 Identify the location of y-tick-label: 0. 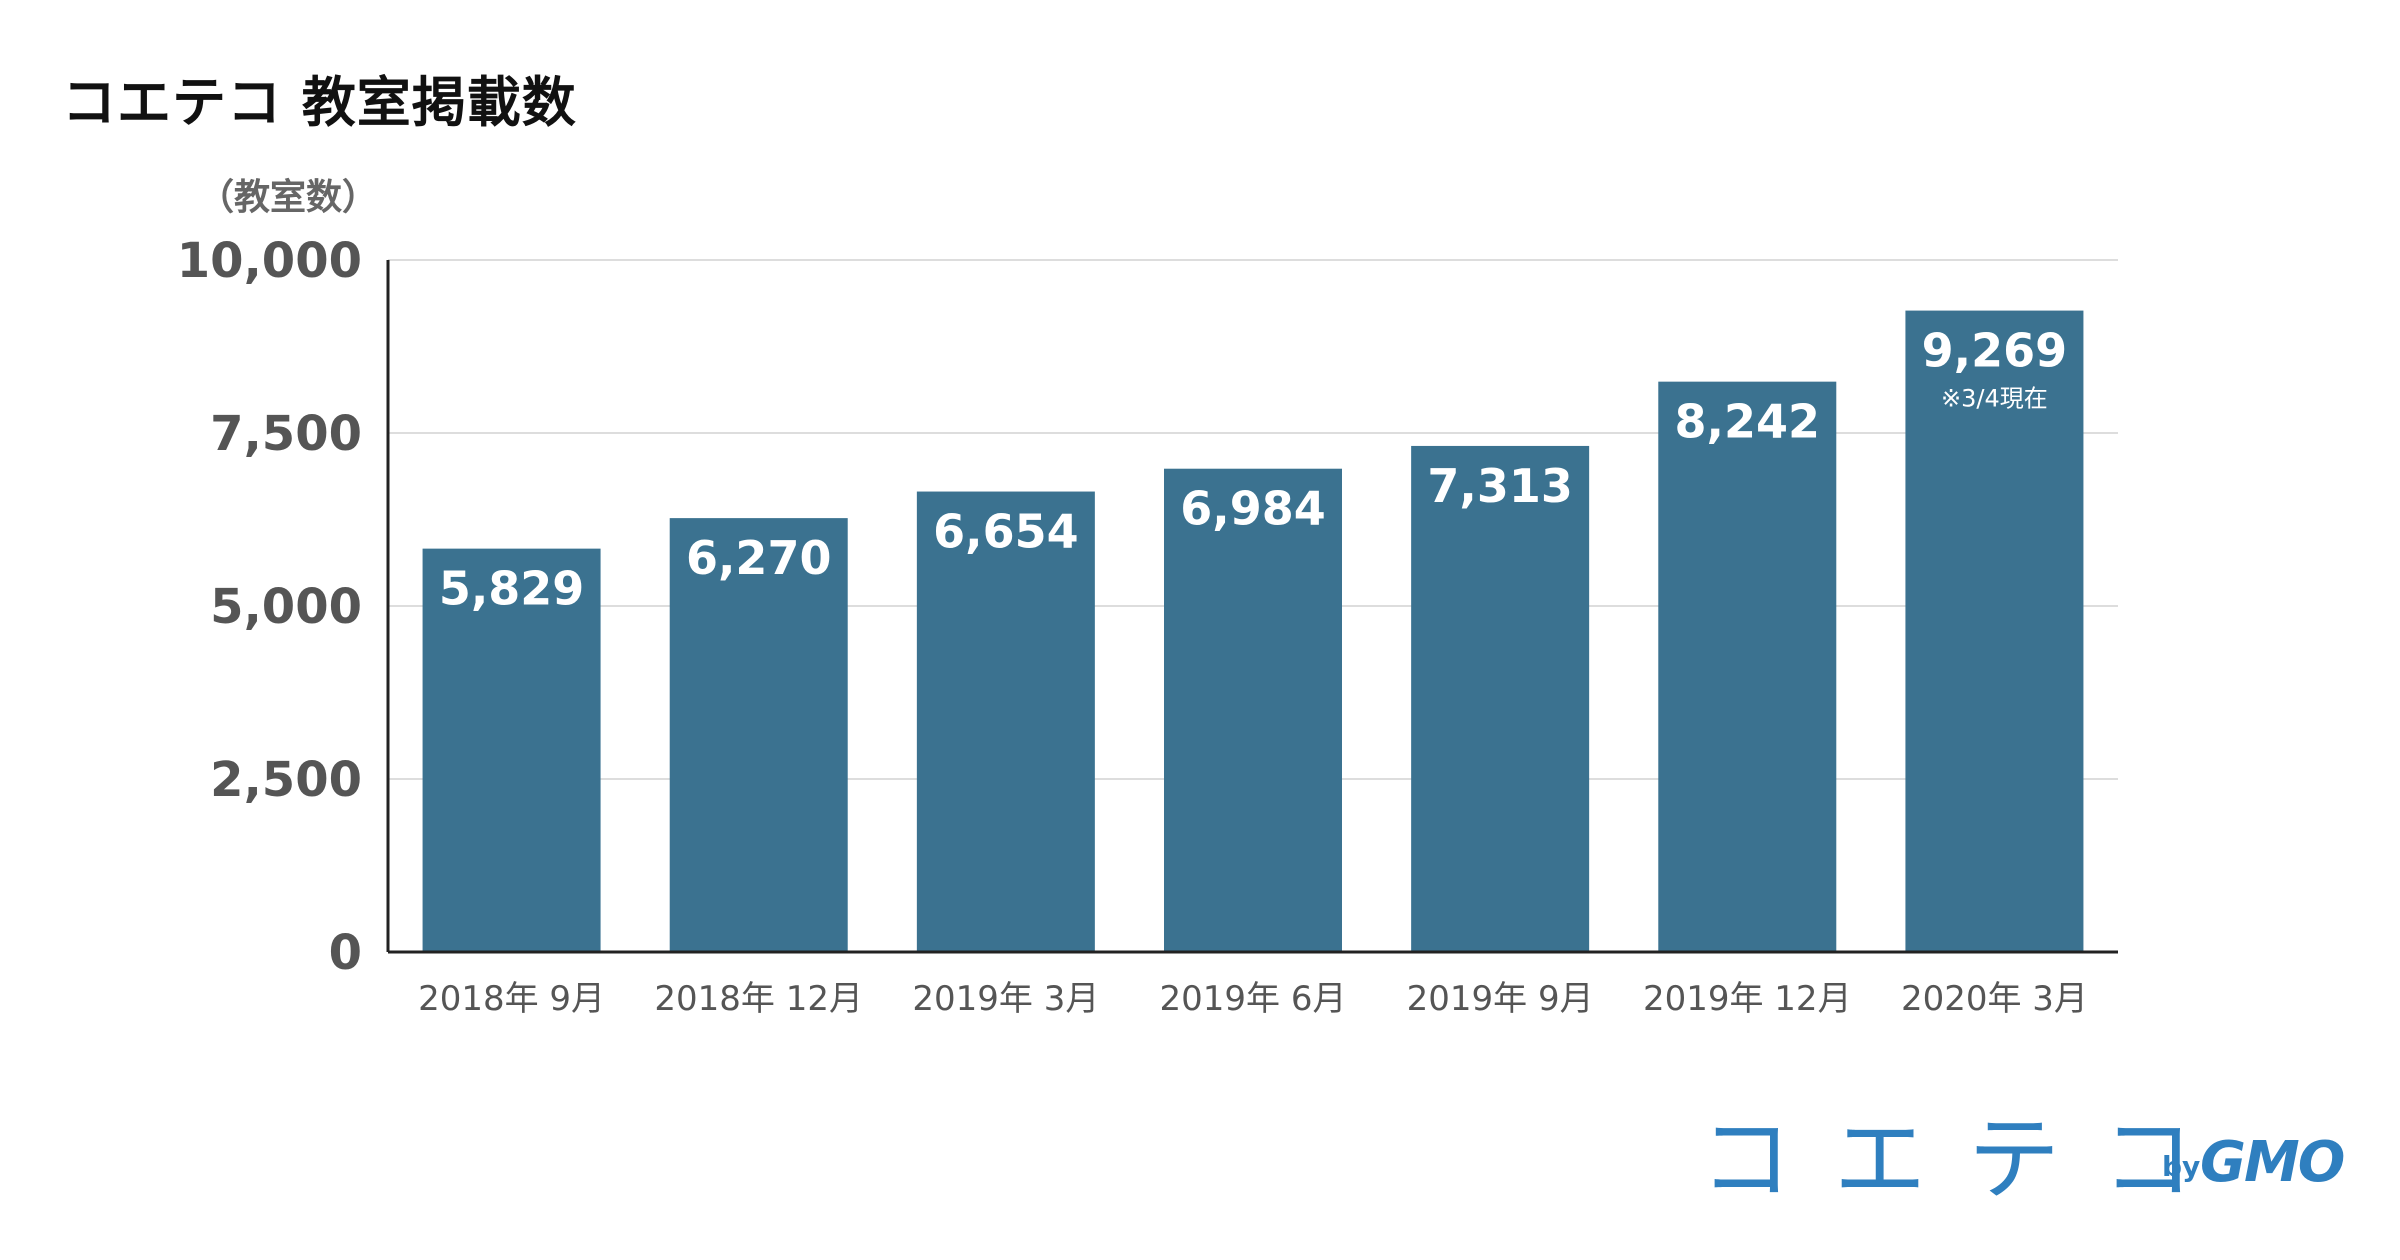
(345, 953).